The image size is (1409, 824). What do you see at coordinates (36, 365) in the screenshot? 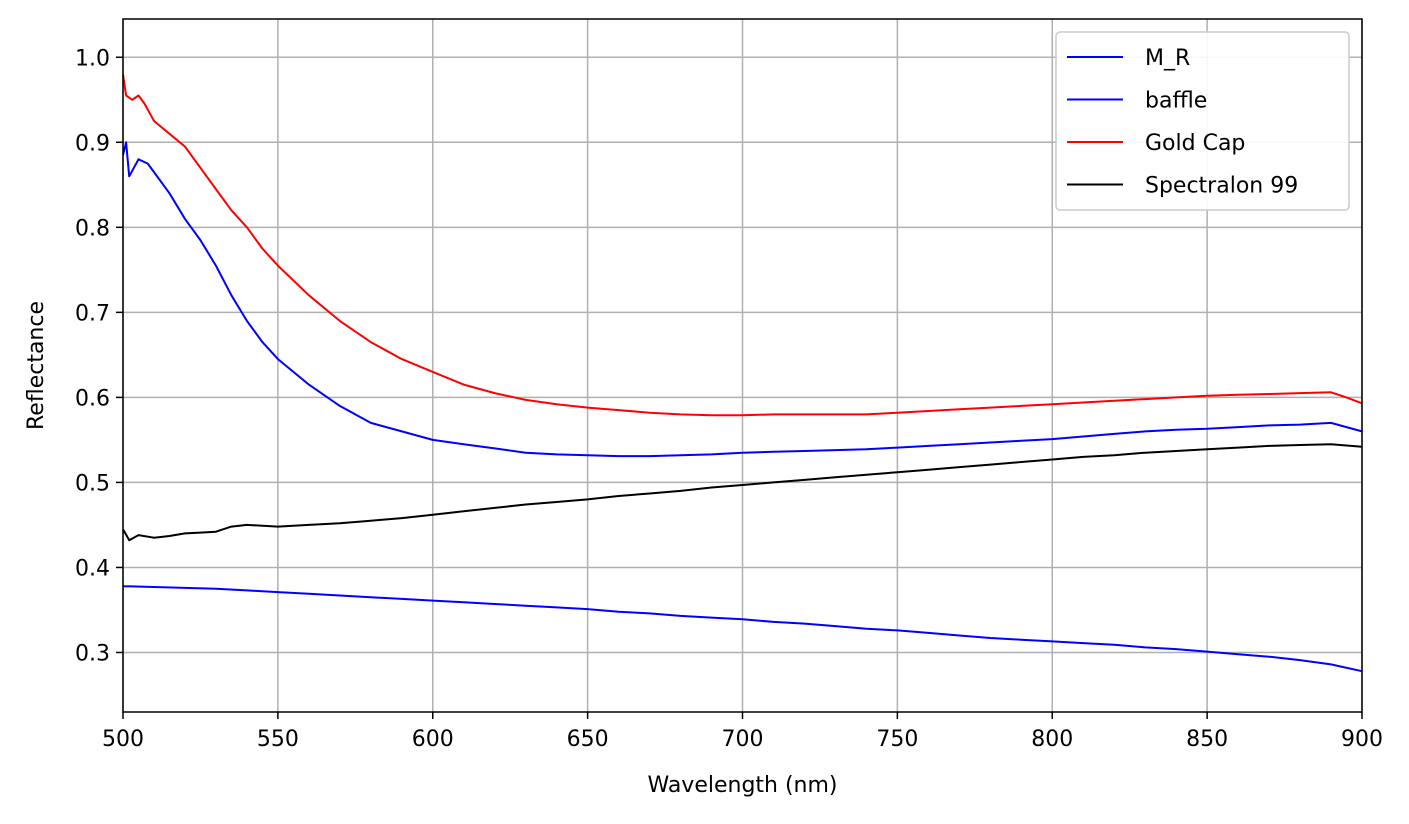
I see `y-axis-label: Reflectance` at bounding box center [36, 365].